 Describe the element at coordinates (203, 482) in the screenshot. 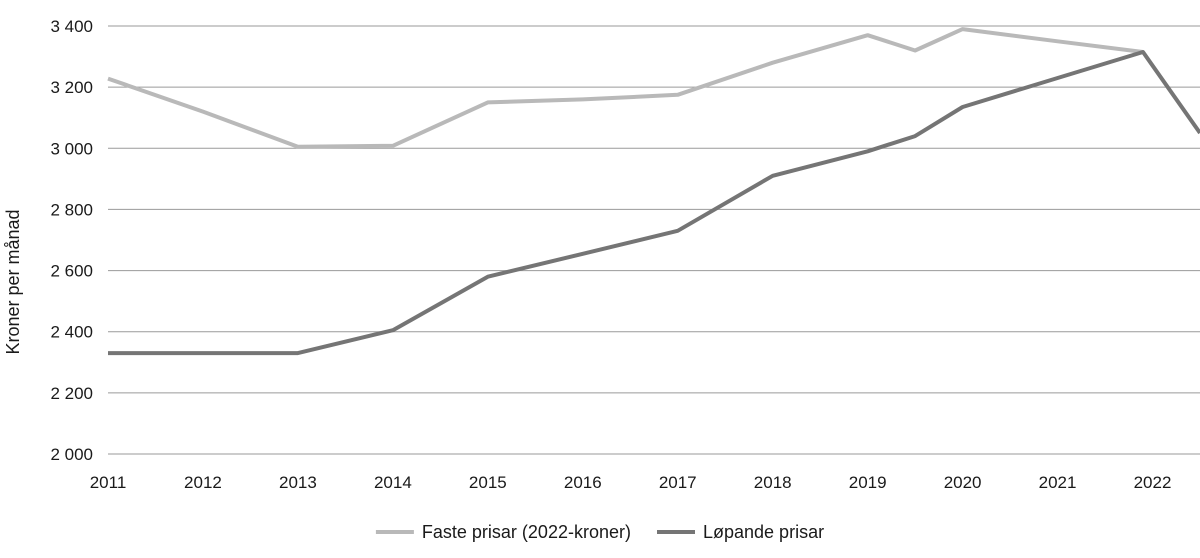

I see `x-tick-label: 2012` at that location.